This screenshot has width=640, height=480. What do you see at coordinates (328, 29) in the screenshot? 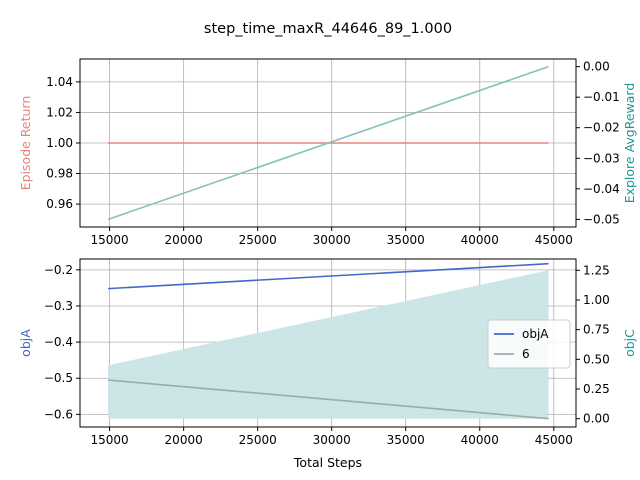
I see `figure-title: step_time_maxR_44646_89_1.000` at bounding box center [328, 29].